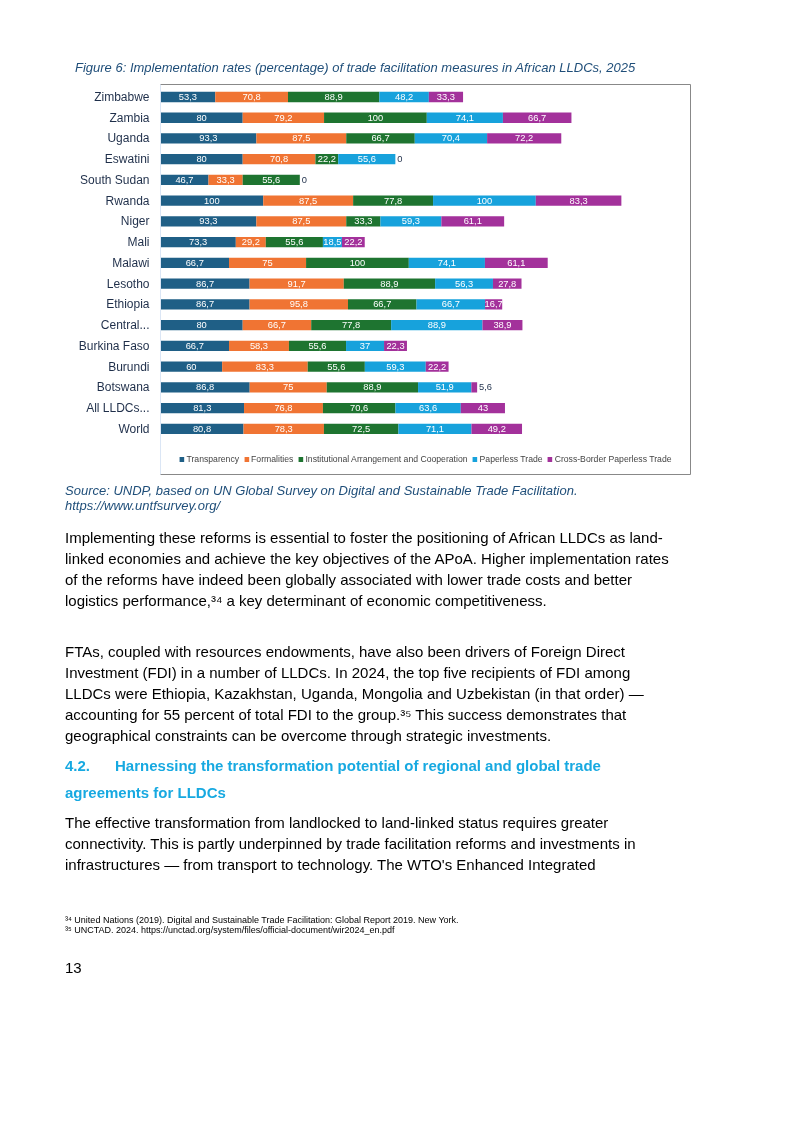 Image resolution: width=793 pixels, height=1121 pixels. I want to click on y-tick-label: Zambia, so click(129, 117).